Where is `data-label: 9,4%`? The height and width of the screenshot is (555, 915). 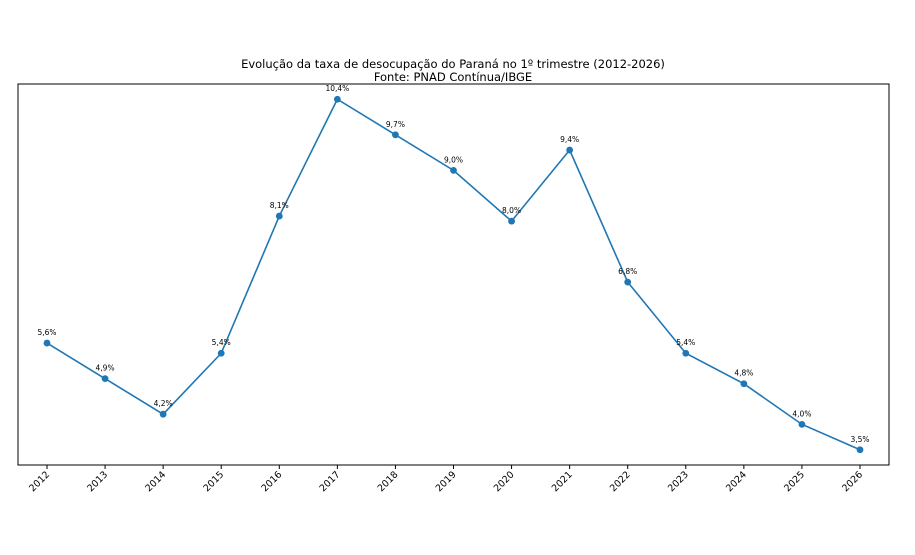 data-label: 9,4% is located at coordinates (569, 139).